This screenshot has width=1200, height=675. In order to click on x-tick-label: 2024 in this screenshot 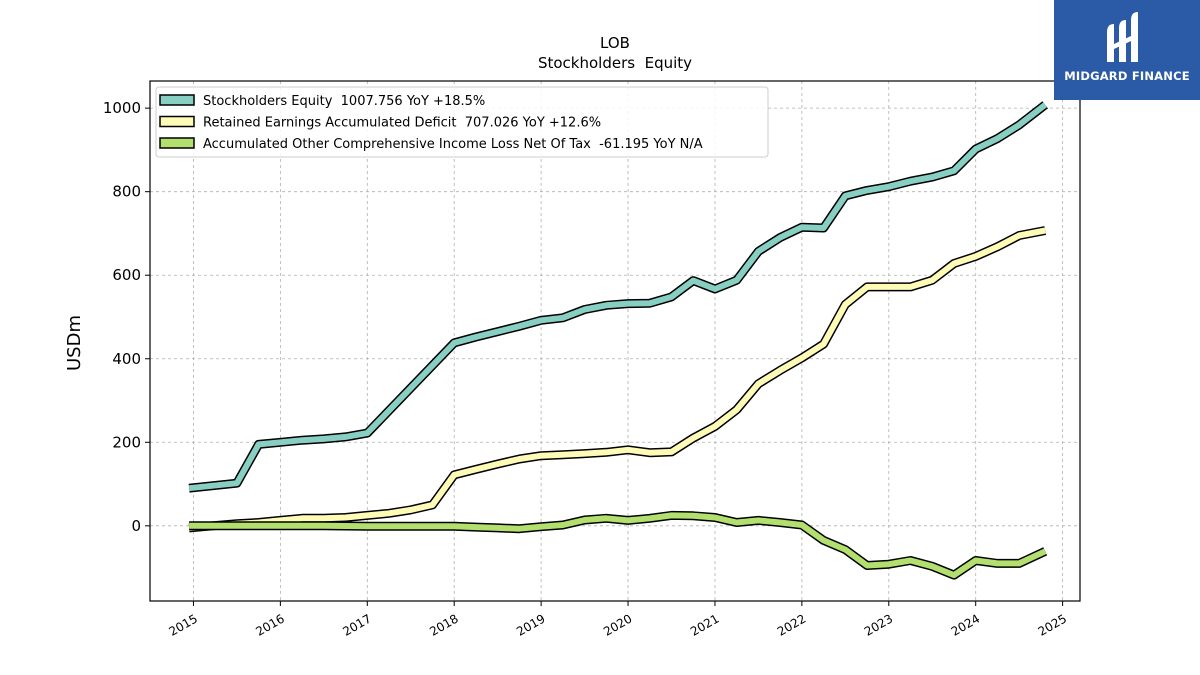, I will do `click(965, 624)`.